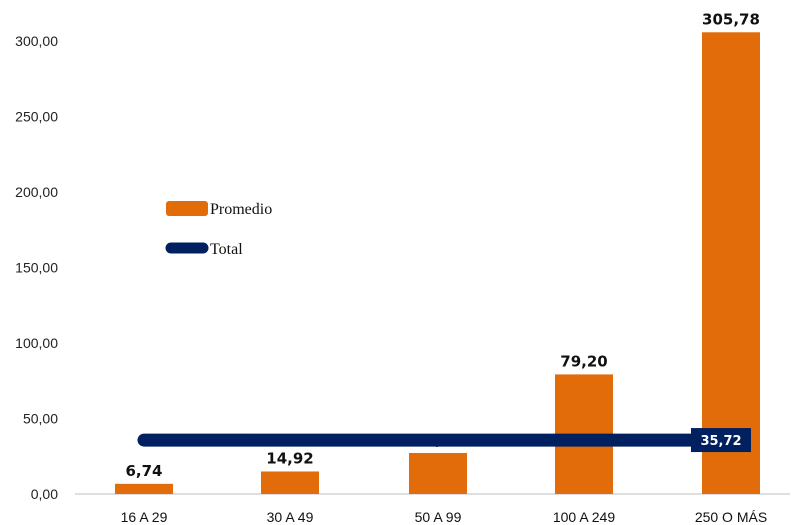  I want to click on y-tick-label: 100,00, so click(36, 343).